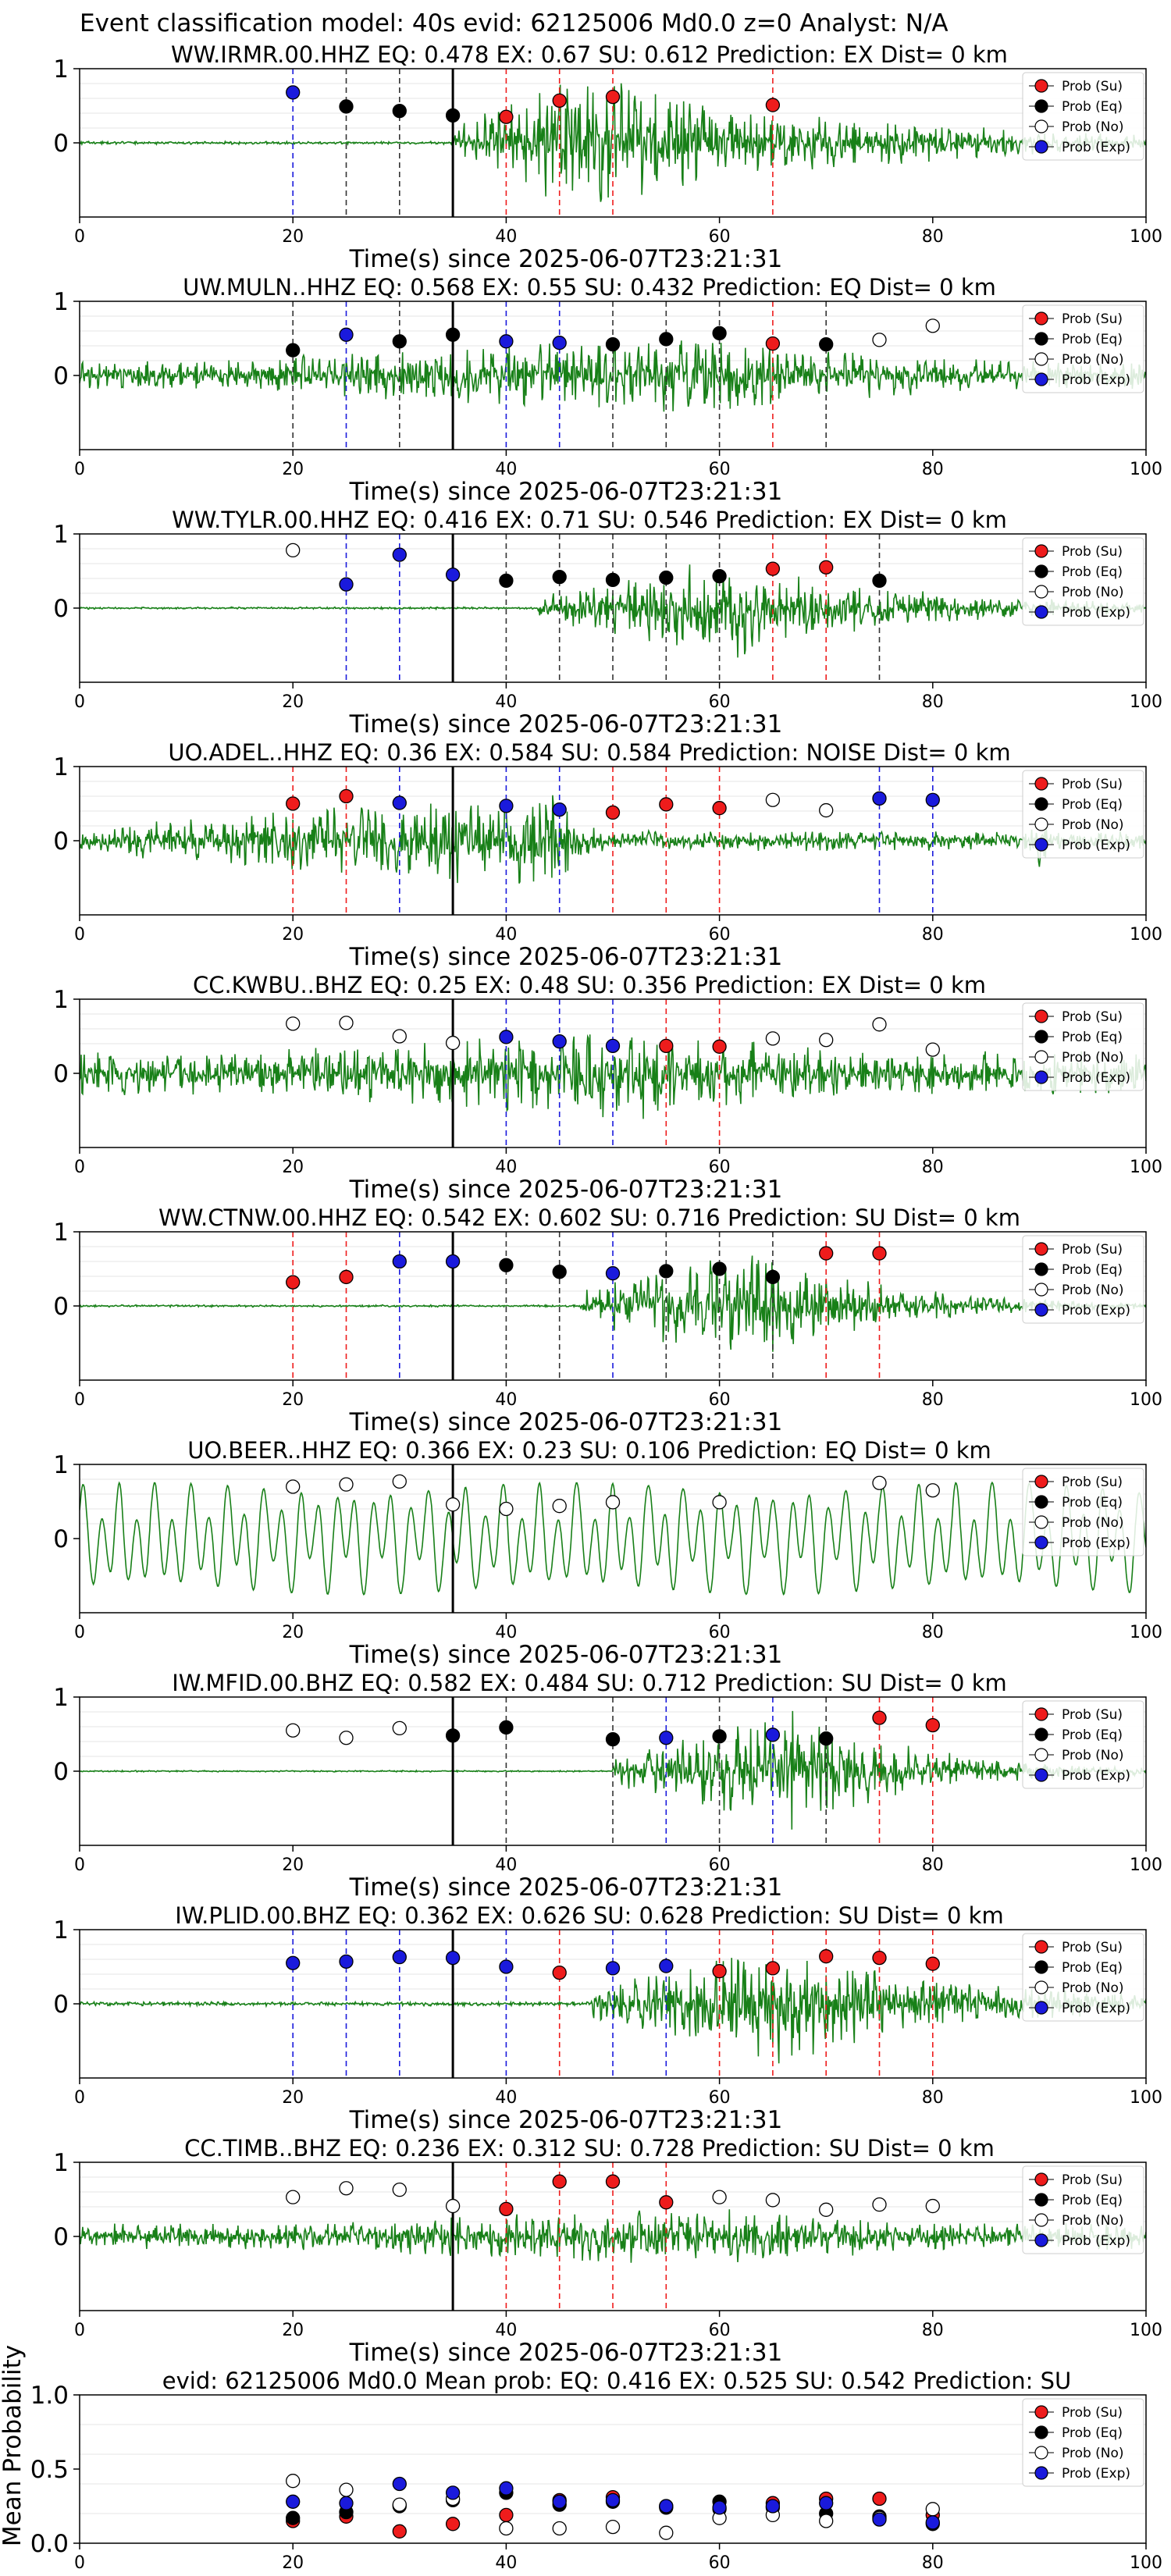 The width and height of the screenshot is (1171, 2576). What do you see at coordinates (453, 2492) in the screenshot?
I see `mean-point-exp` at bounding box center [453, 2492].